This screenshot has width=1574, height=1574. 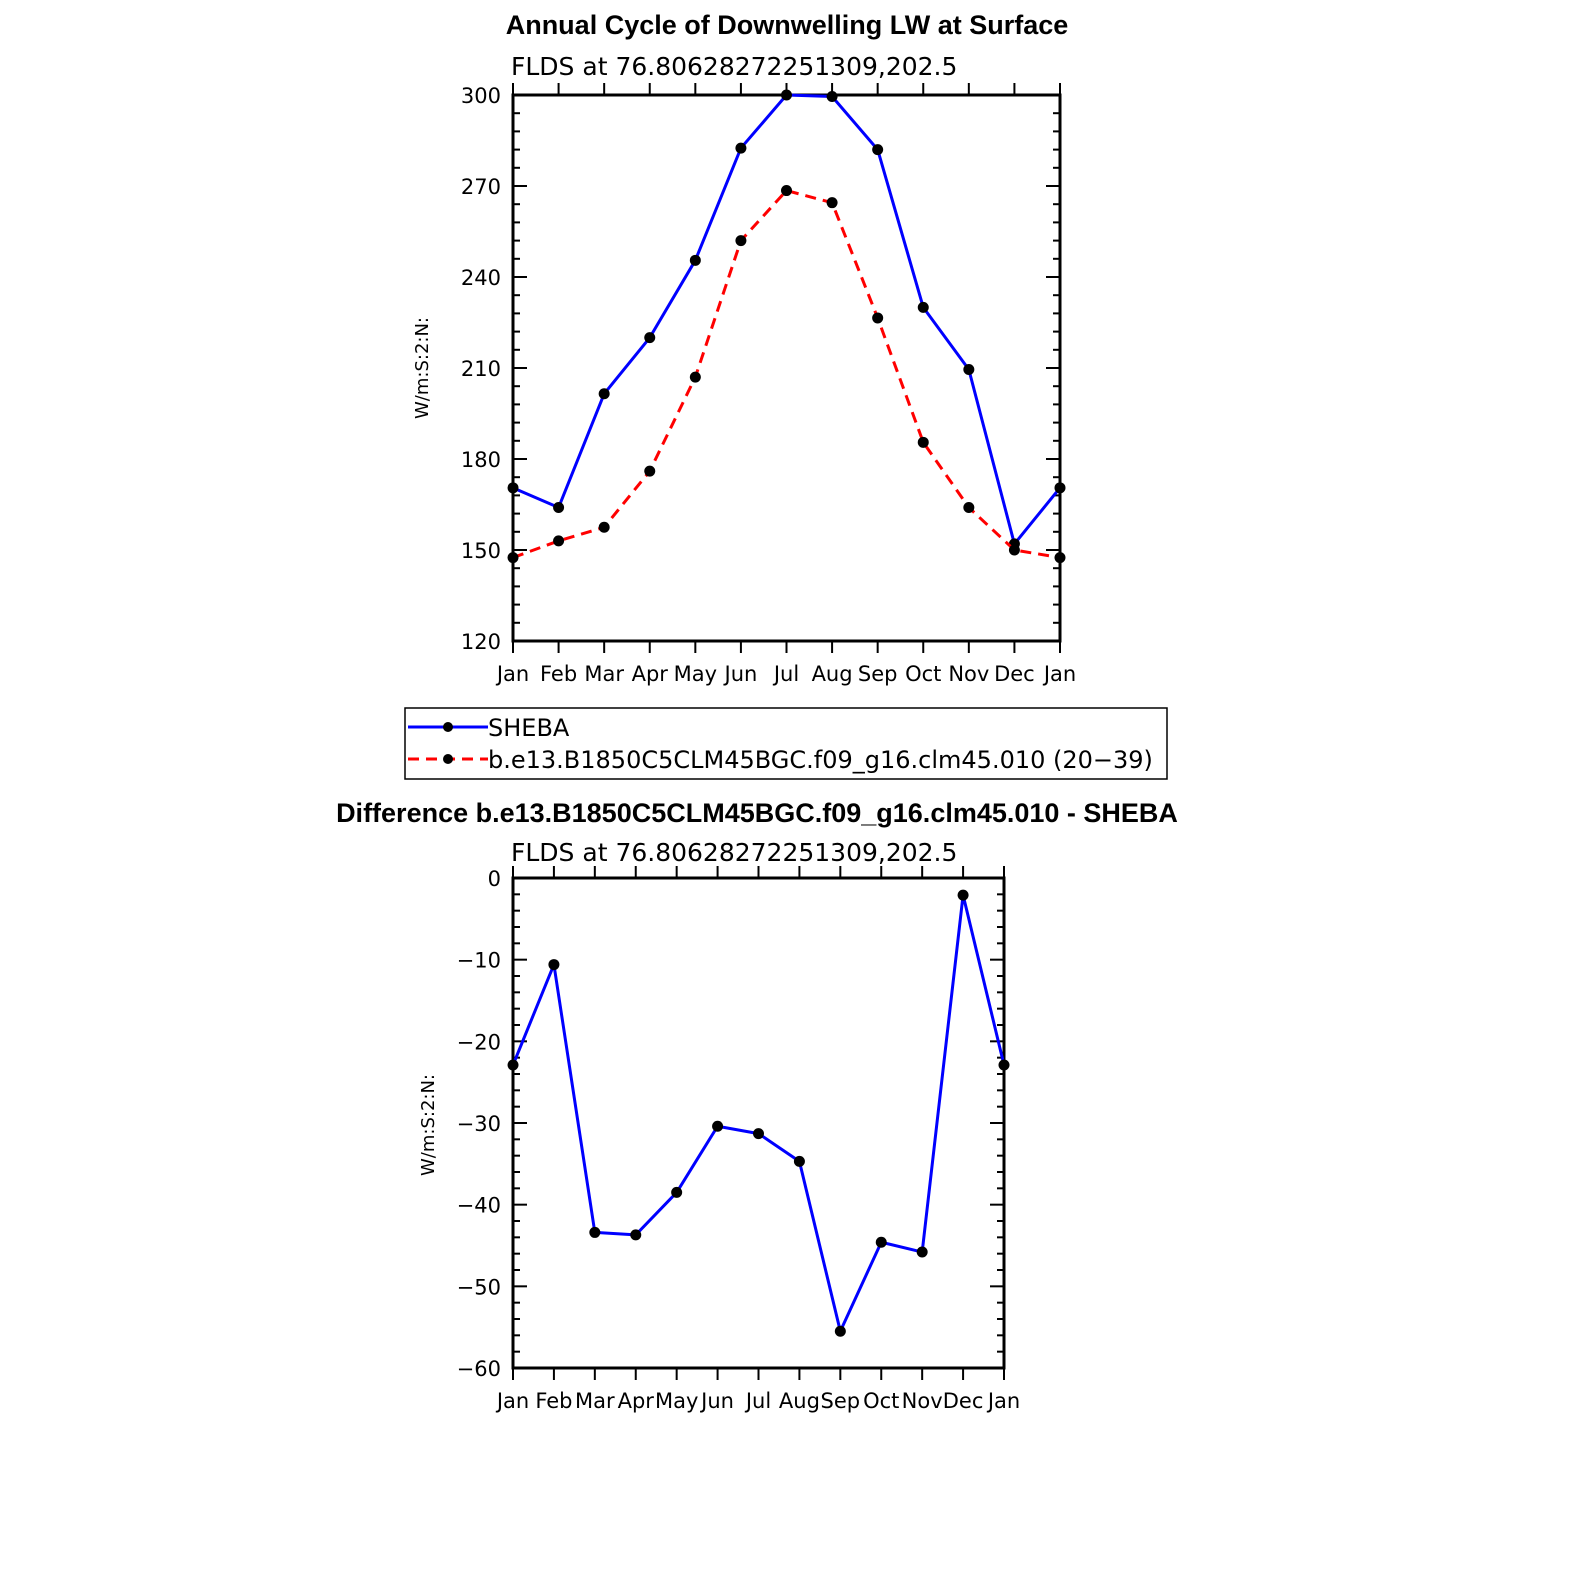 What do you see at coordinates (481, 642) in the screenshot?
I see `y-tick-label: 120` at bounding box center [481, 642].